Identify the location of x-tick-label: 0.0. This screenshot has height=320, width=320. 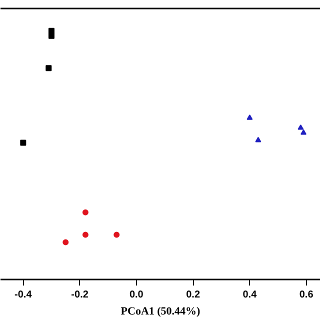
(136, 295).